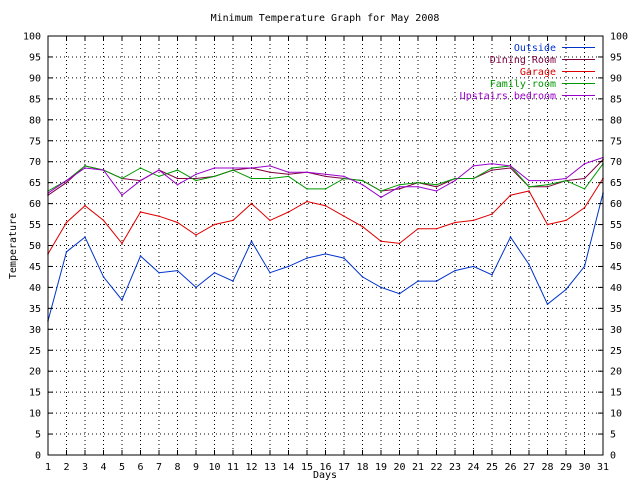 This screenshot has width=640, height=480. What do you see at coordinates (523, 60) in the screenshot?
I see `legend-label: Dining Room` at bounding box center [523, 60].